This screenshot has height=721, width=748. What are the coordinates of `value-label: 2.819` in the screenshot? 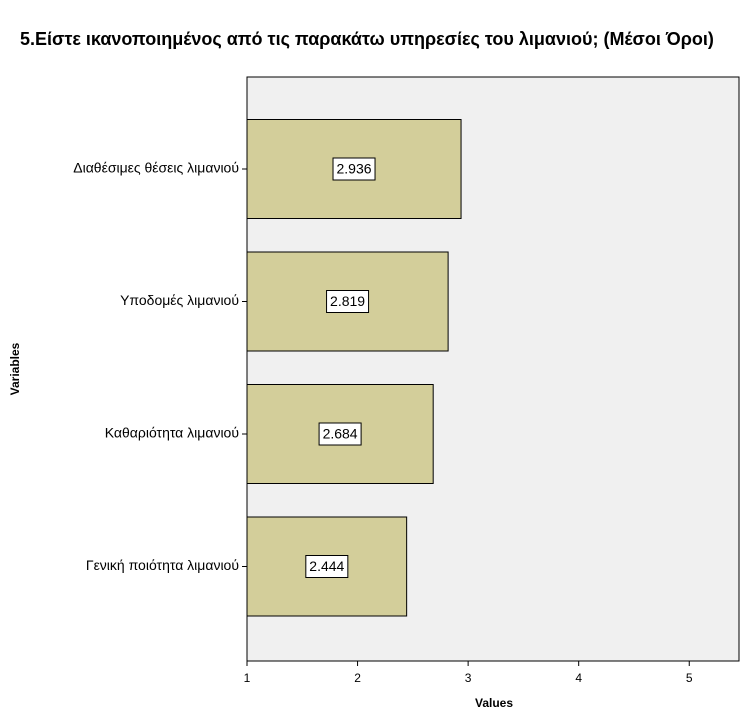 It's located at (347, 301).